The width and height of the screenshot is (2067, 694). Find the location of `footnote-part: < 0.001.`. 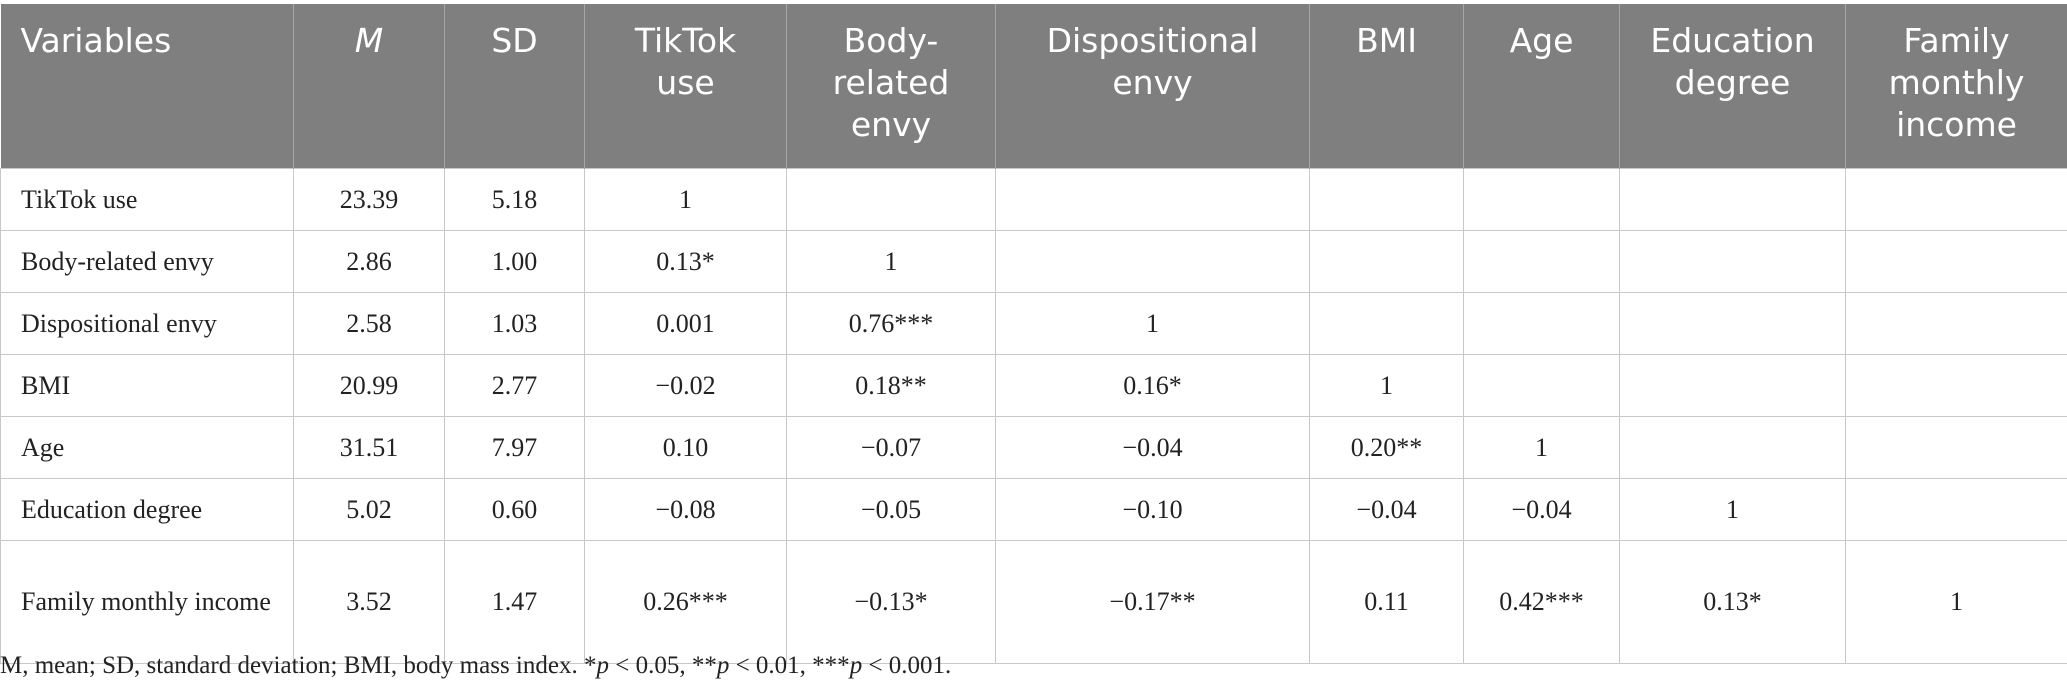

footnote-part: < 0.001. is located at coordinates (907, 665).